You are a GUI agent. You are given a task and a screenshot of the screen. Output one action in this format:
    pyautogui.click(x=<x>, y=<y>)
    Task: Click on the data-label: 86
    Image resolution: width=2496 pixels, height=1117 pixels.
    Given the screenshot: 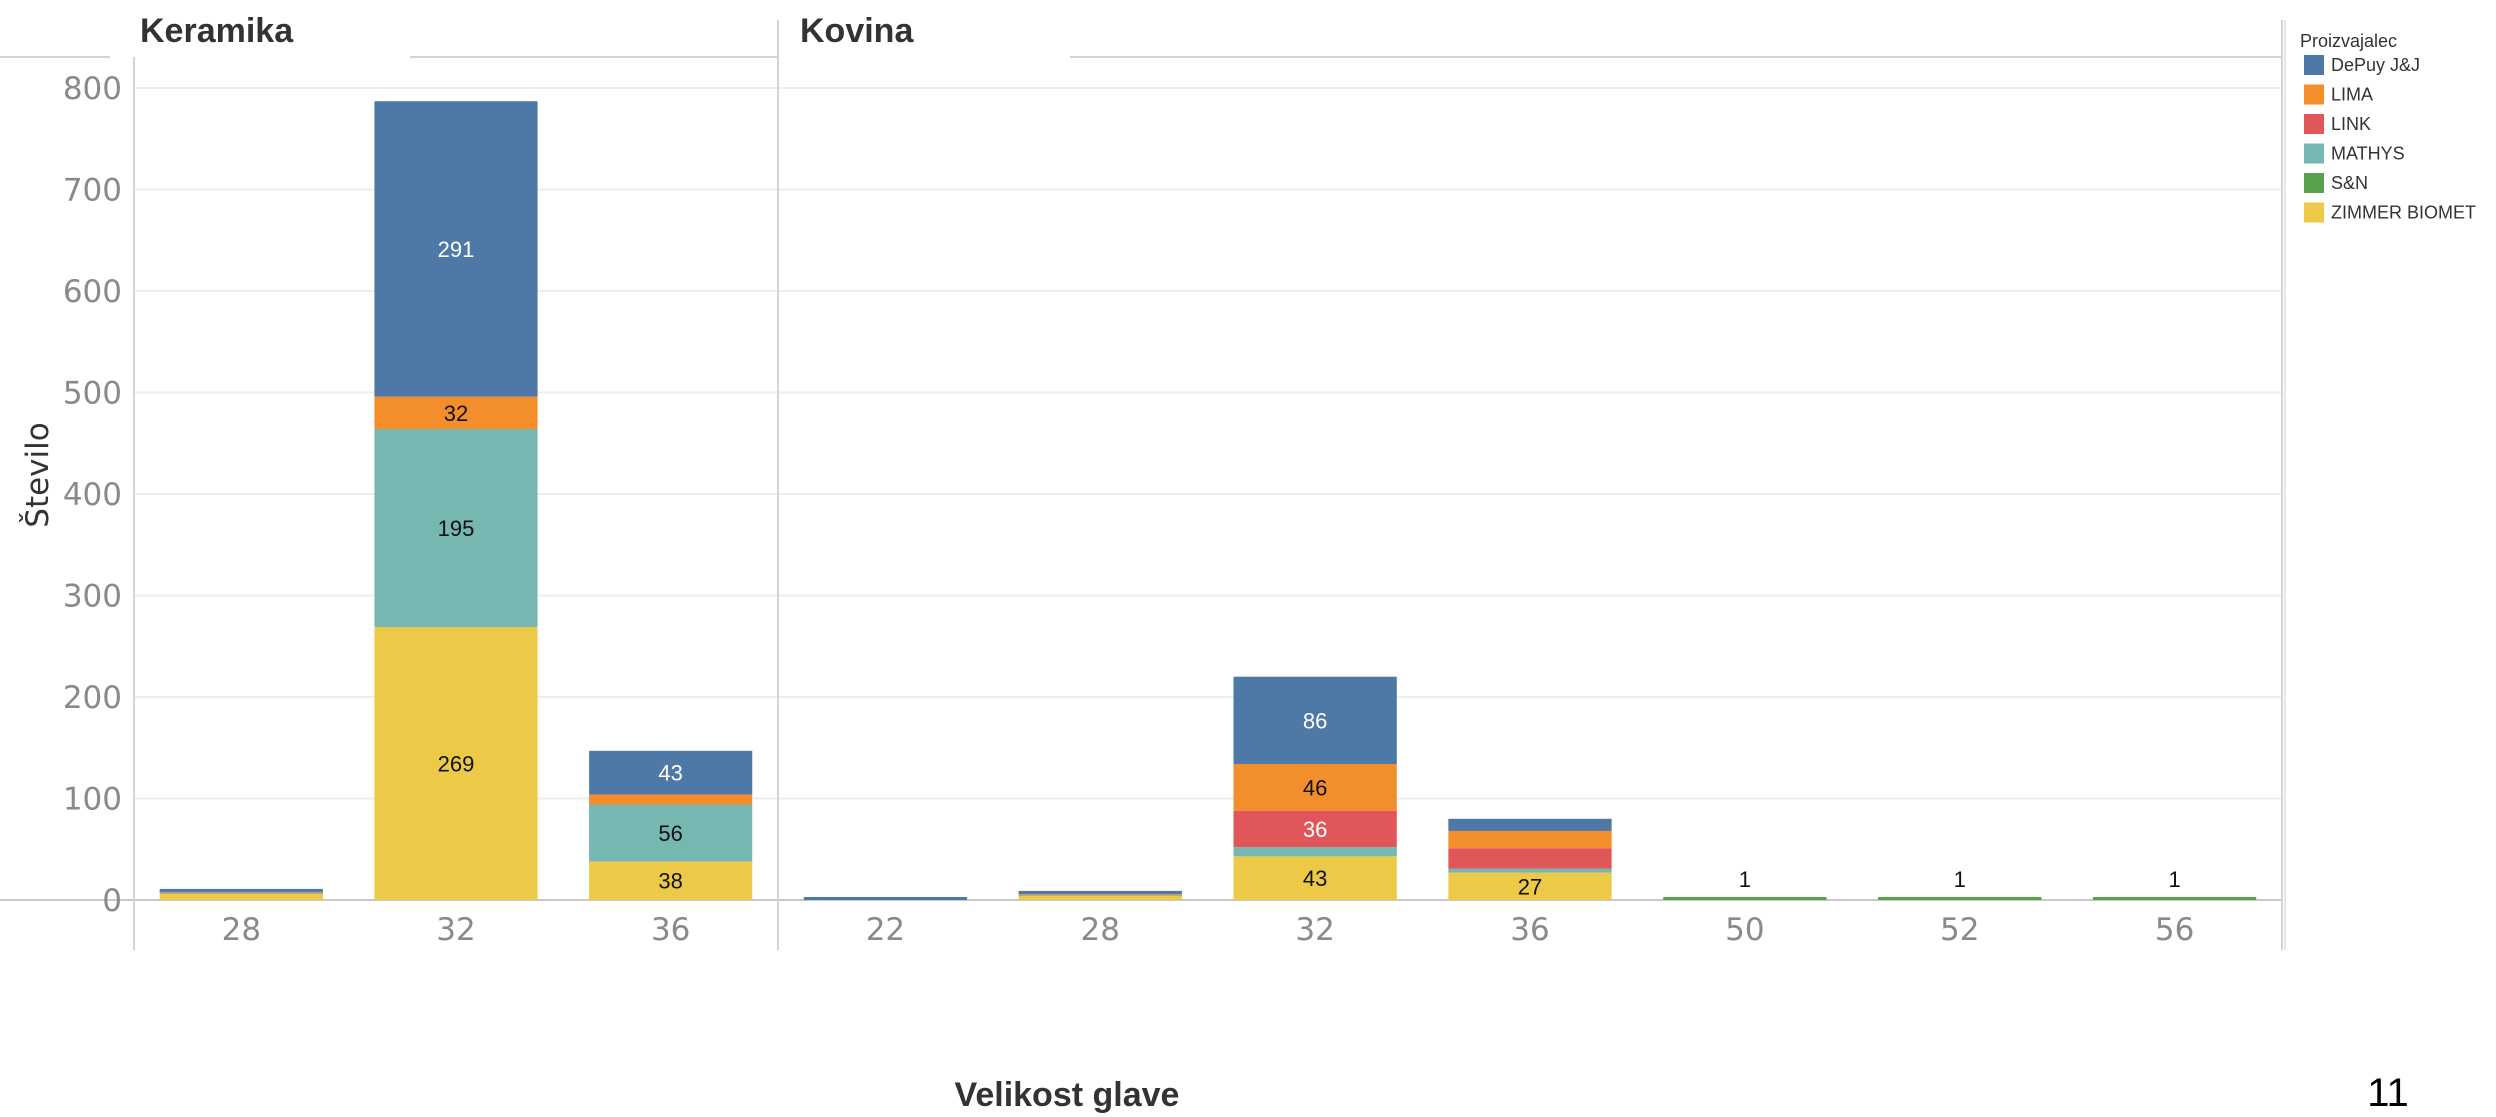 What is the action you would take?
    pyautogui.click(x=1315, y=720)
    